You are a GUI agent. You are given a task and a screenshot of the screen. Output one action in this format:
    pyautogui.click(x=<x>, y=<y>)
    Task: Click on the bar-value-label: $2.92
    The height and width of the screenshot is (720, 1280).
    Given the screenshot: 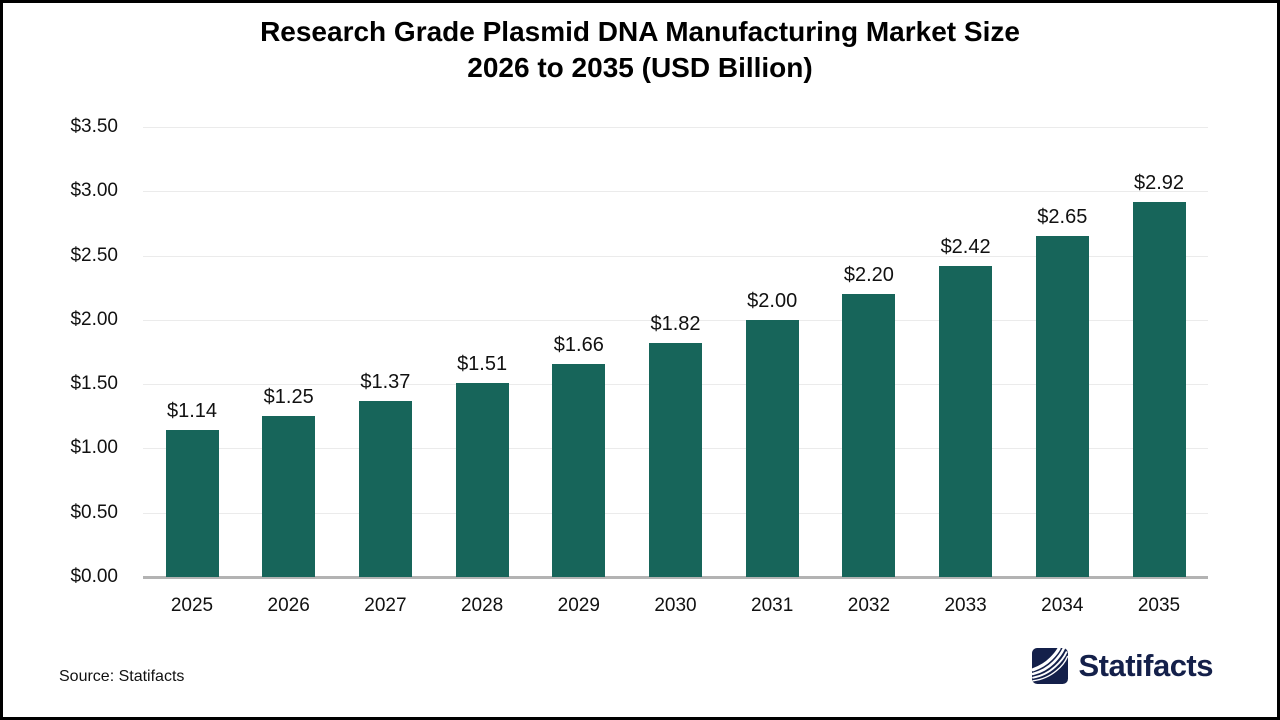 What is the action you would take?
    pyautogui.click(x=1159, y=182)
    